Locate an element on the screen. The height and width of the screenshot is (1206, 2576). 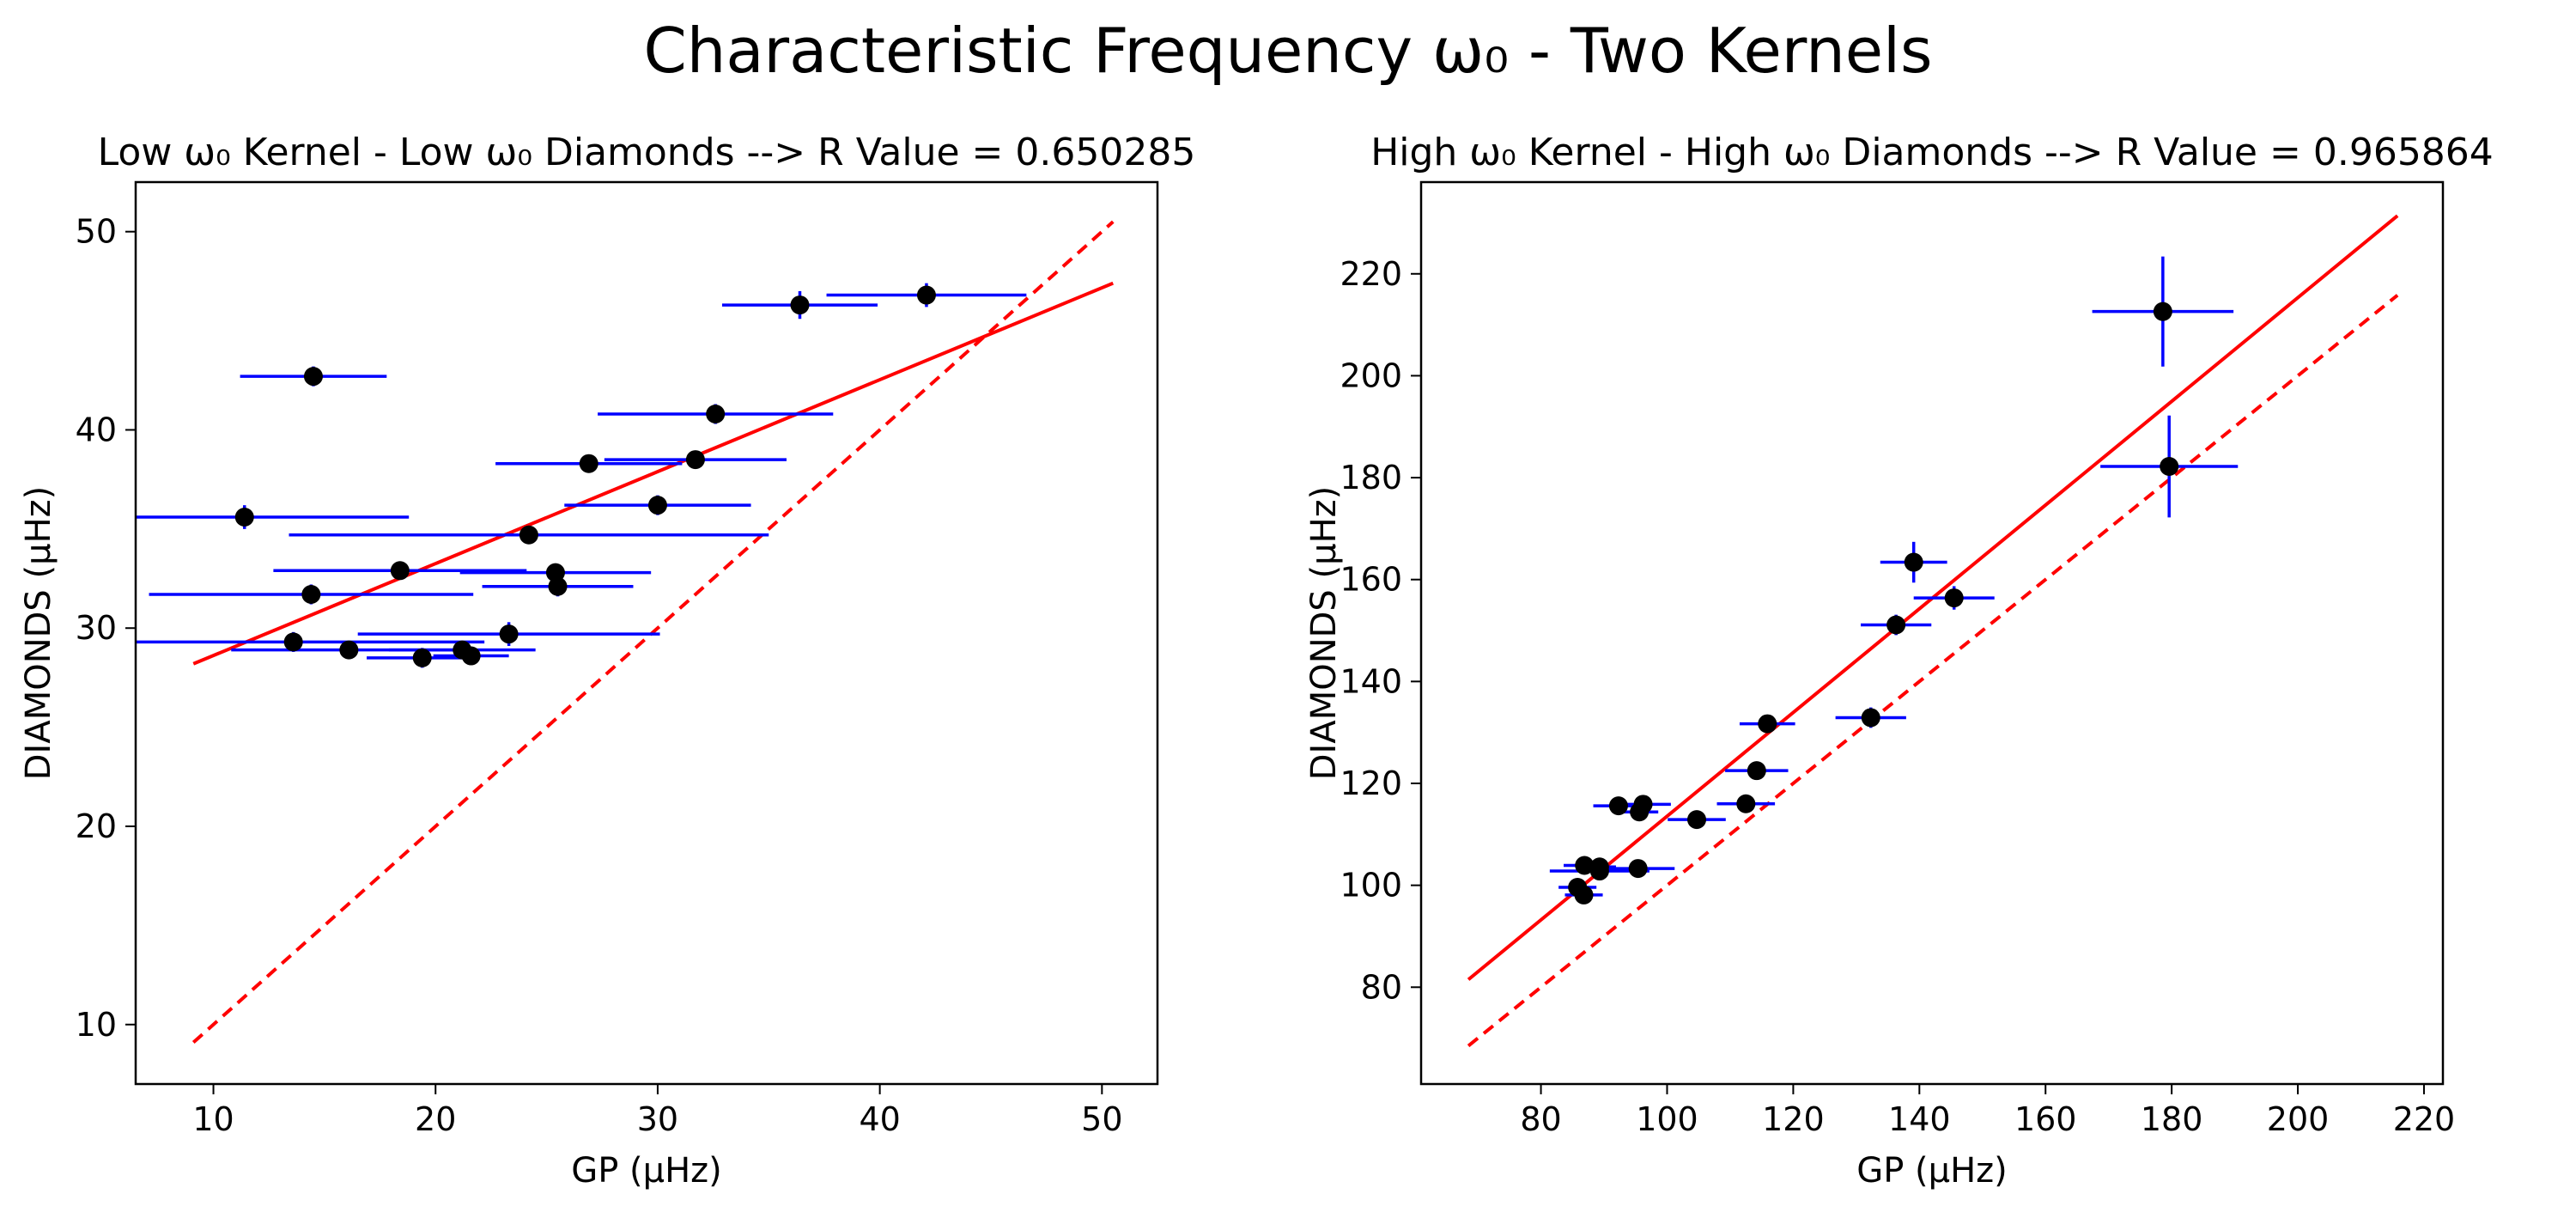
x-tick-label: 50 is located at coordinates (1101, 1119).